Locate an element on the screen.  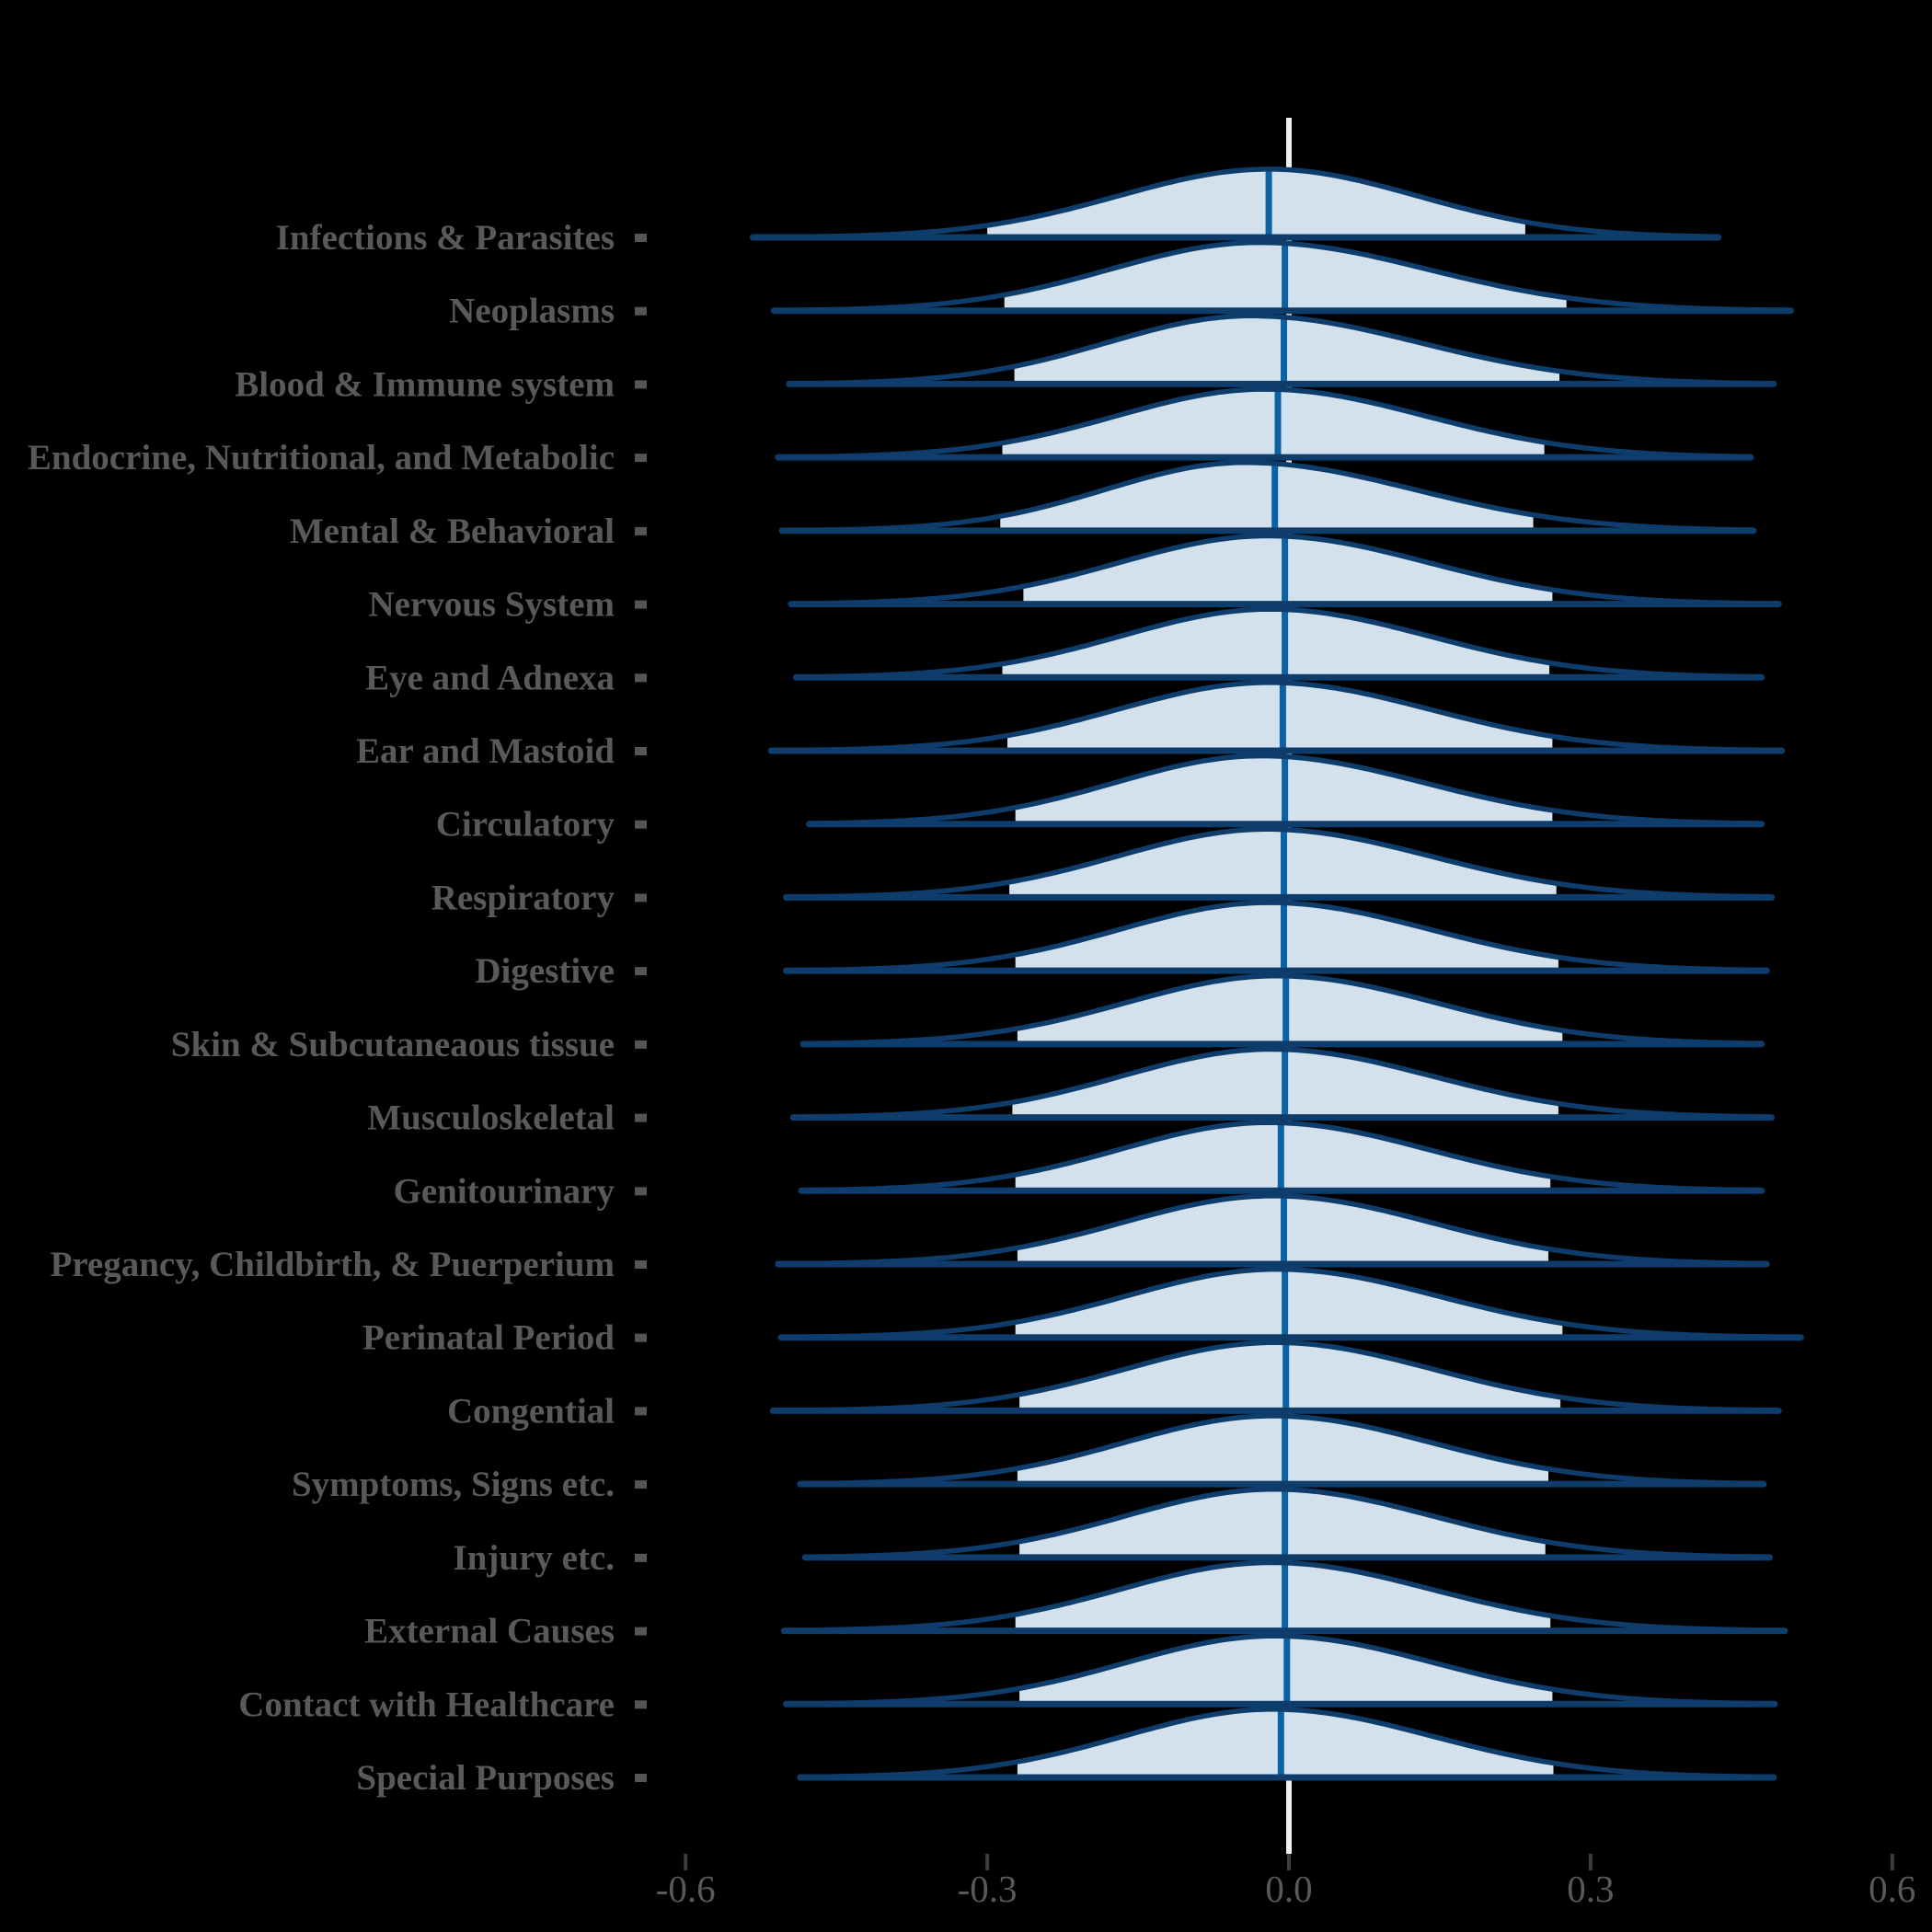
category-label: Genitourinary is located at coordinates (504, 1191).